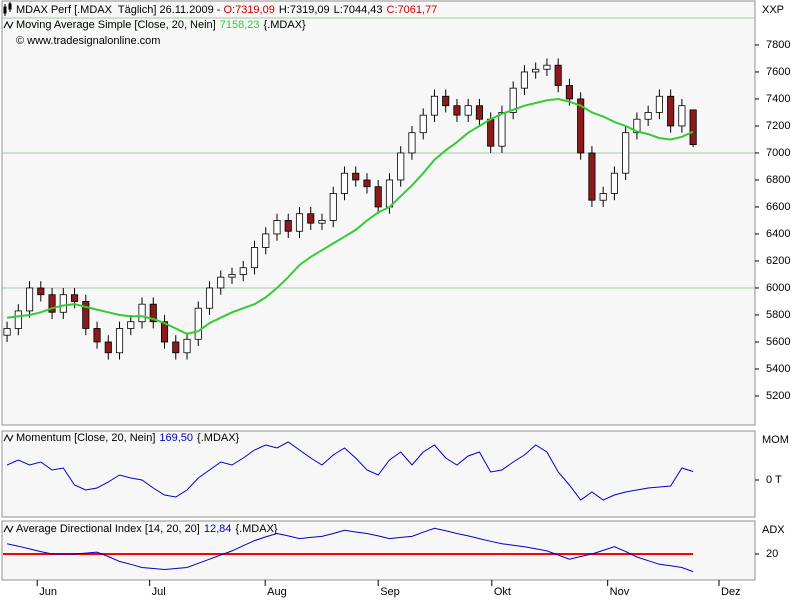  Describe the element at coordinates (778, 180) in the screenshot. I see `y-tick-label: 6800` at that location.